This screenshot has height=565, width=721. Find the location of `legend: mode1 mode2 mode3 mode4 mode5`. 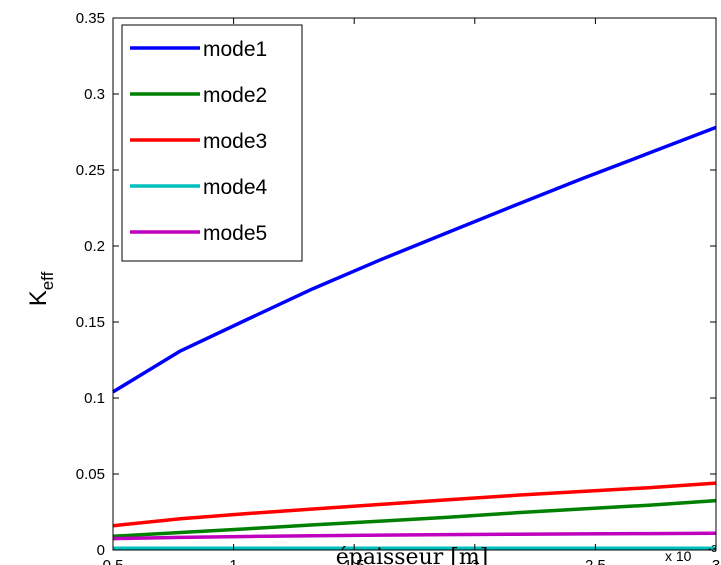

legend: mode1 mode2 mode3 mode4 mode5 is located at coordinates (212, 143).